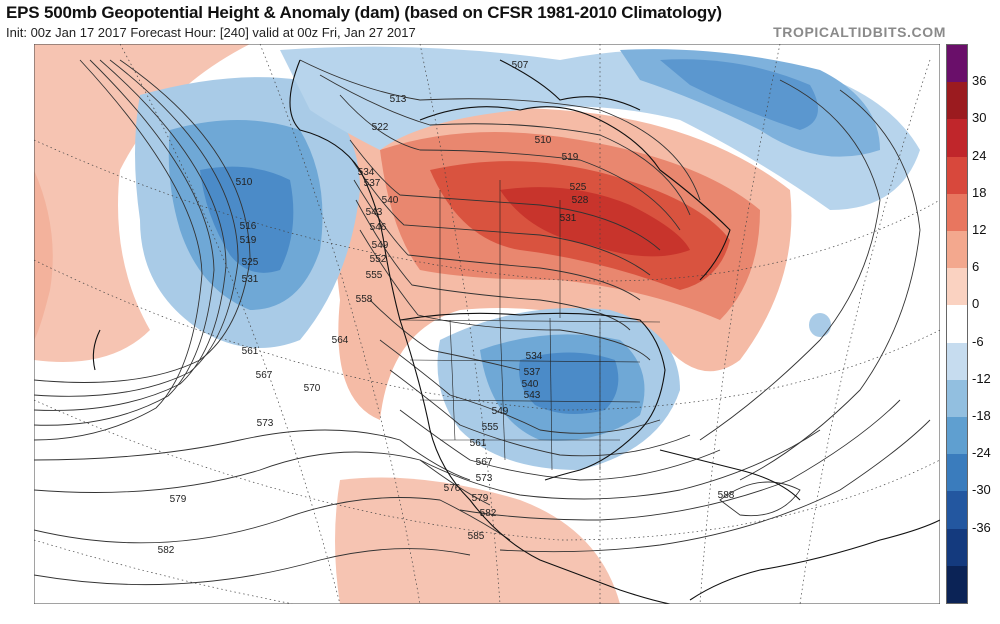  I want to click on contour-label: 570, so click(312, 388).